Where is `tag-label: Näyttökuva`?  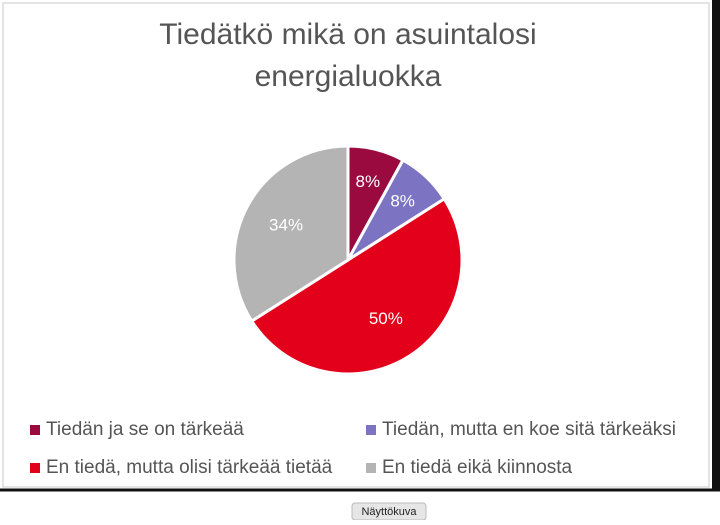
tag-label: Näyttökuva is located at coordinates (389, 512).